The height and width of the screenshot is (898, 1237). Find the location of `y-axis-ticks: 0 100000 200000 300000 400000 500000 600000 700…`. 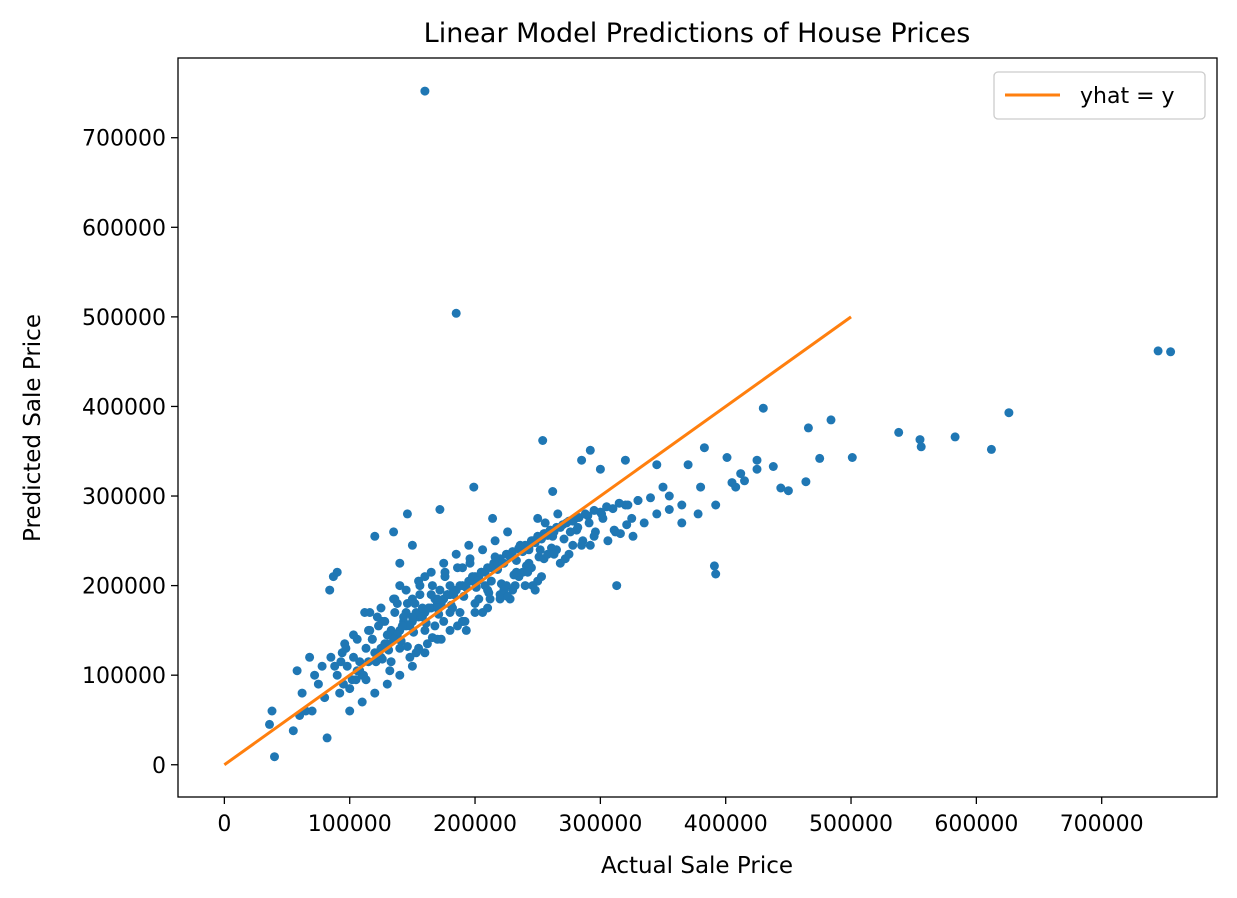

y-axis-ticks: 0 100000 200000 300000 400000 500000 600000 700… is located at coordinates (130, 453).